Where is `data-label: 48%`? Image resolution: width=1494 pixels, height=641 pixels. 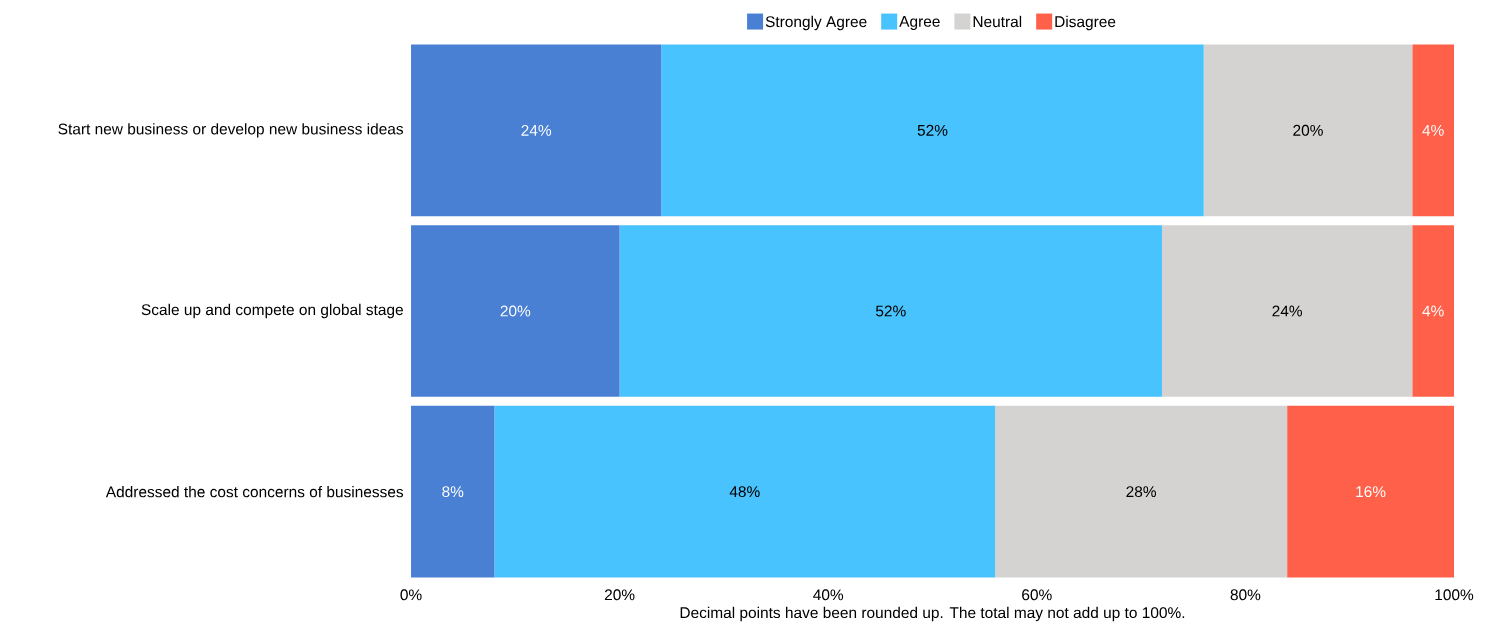 data-label: 48% is located at coordinates (744, 492).